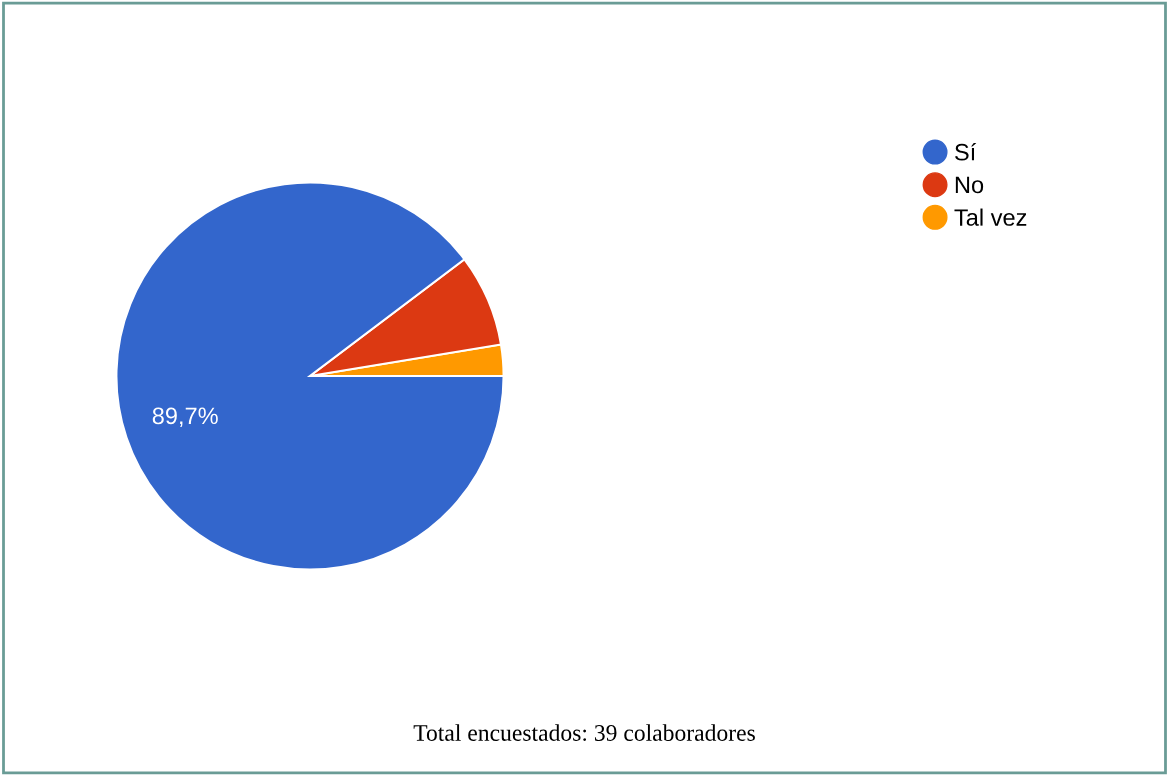  Describe the element at coordinates (969, 185) in the screenshot. I see `legend-label: No` at that location.